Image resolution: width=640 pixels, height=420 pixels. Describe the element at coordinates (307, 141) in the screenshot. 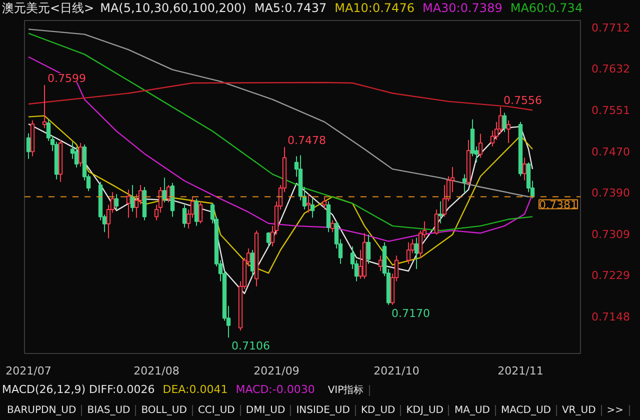

I see `annotation: 0.7478` at that location.